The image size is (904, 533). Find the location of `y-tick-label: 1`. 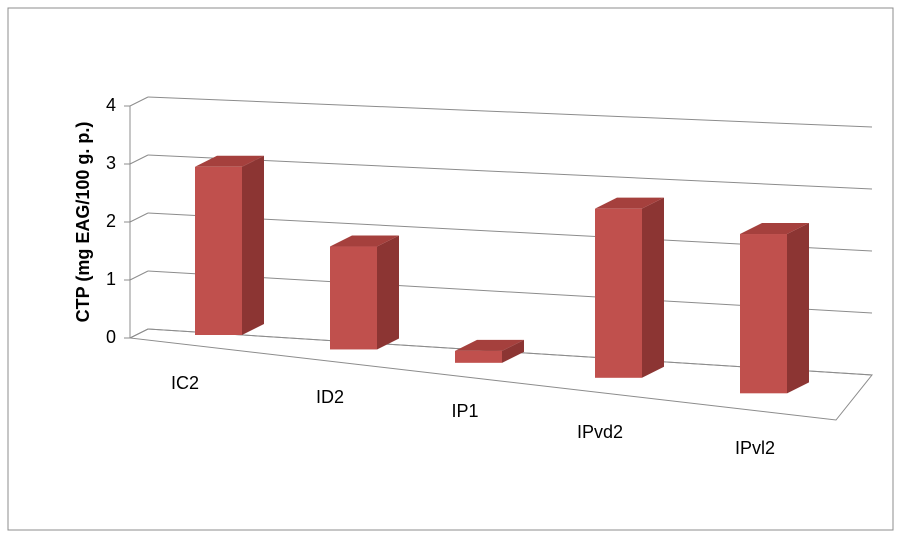

y-tick-label: 1 is located at coordinates (111, 279).